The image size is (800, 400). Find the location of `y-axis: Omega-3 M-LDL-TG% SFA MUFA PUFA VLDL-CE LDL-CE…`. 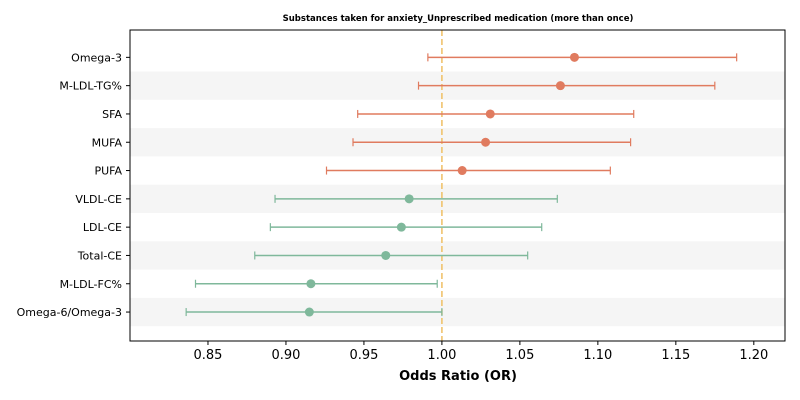

y-axis: Omega-3 M-LDL-TG% SFA MUFA PUFA VLDL-CE LDL-CE… is located at coordinates (73, 185).